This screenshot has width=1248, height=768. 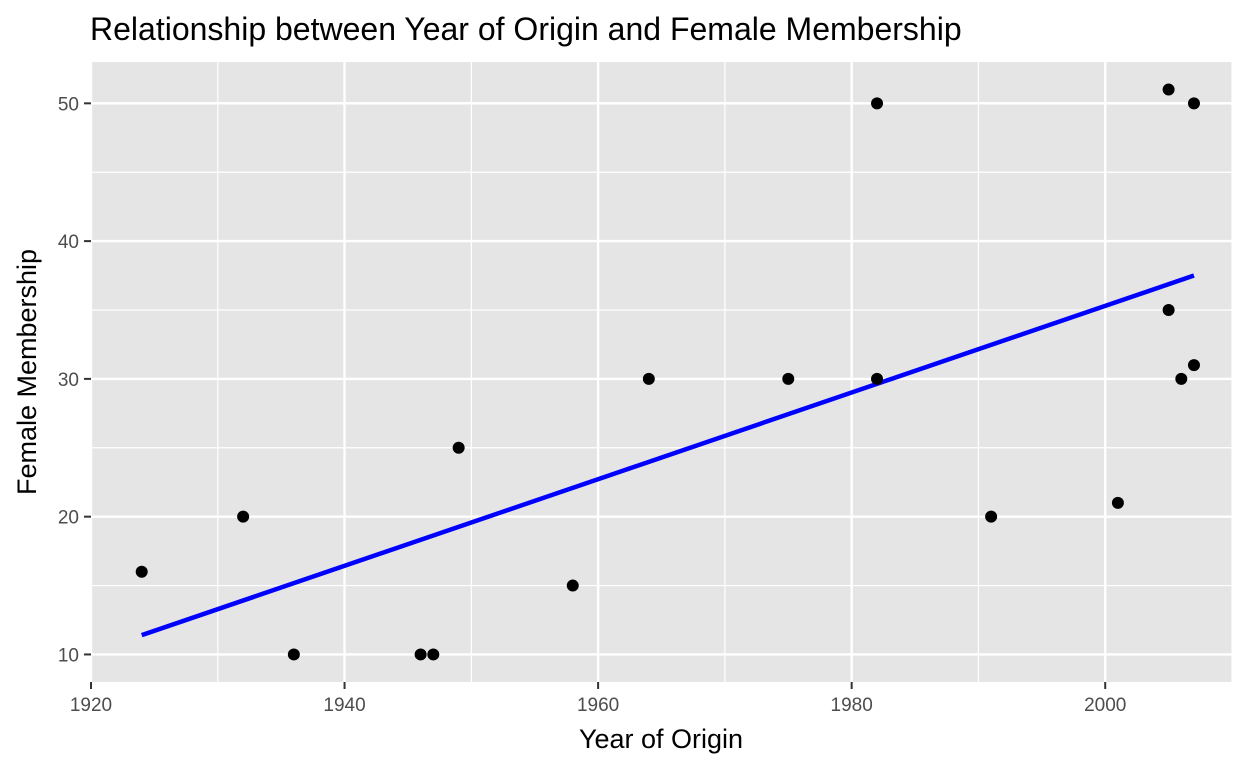 I want to click on y-axis-ticks: 10 20 30 40 50, so click(x=74, y=380).